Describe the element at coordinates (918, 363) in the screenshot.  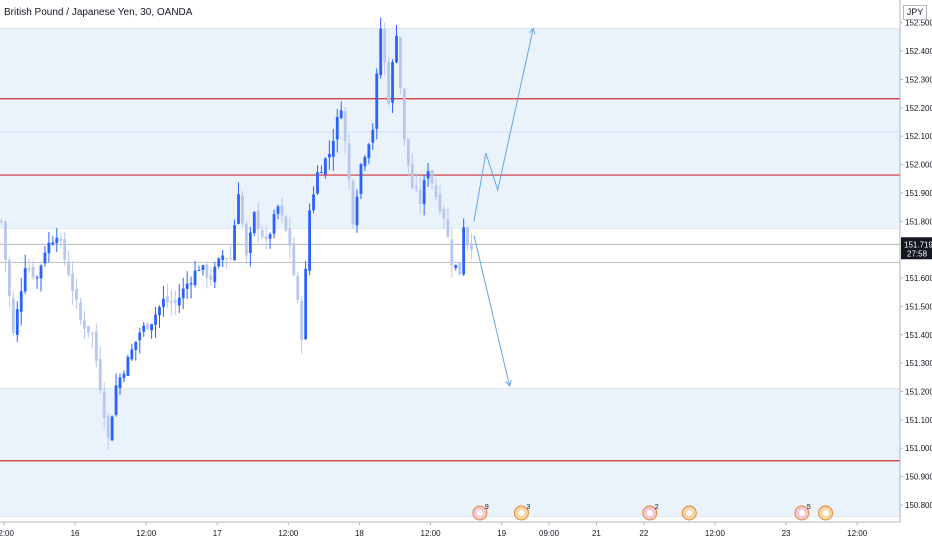
I see `y-tick-label: 151.300` at that location.